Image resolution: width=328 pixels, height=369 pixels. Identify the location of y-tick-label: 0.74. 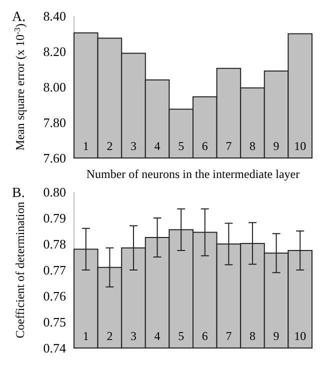
(54, 348).